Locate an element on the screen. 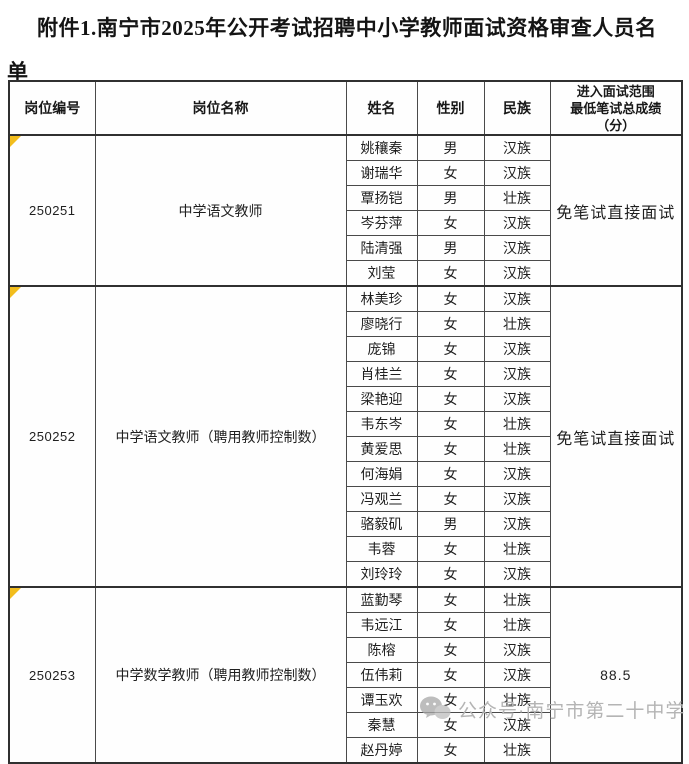 This screenshot has width=689, height=764. member-row: 韦东岑女壮族 is located at coordinates (345, 424).